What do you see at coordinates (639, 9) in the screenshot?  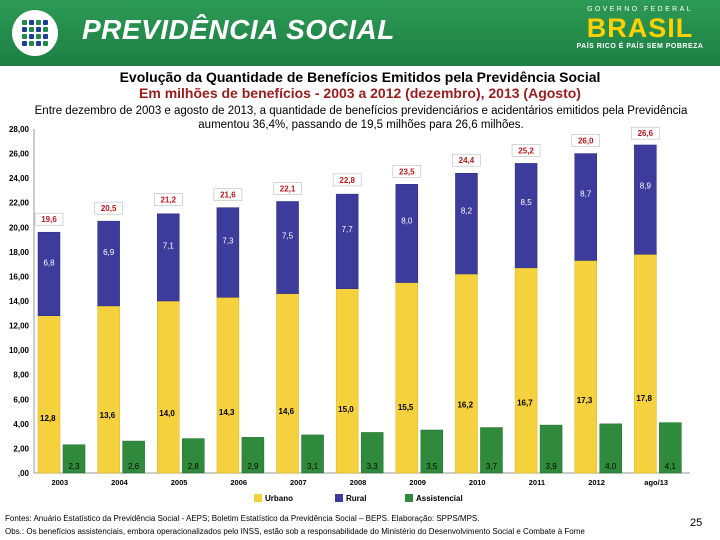 I see `gov-top-text: GOVERNO FEDERAL` at bounding box center [639, 9].